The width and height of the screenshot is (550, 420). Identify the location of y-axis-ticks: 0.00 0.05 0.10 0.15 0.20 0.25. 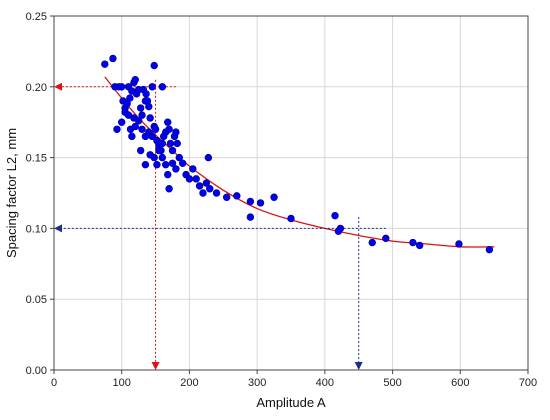
(40, 194).